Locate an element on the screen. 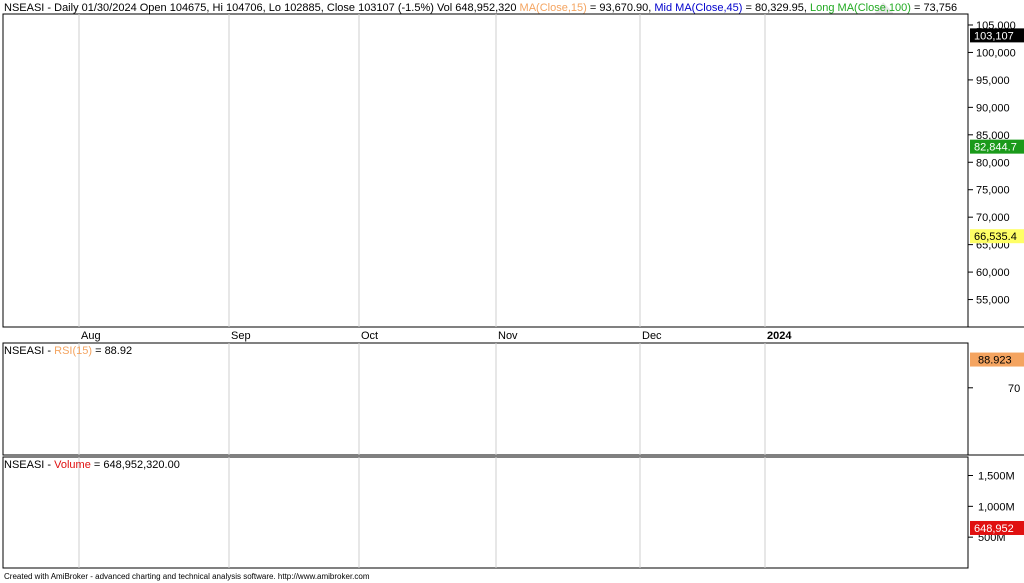  price-tag-label: 82,844.7 is located at coordinates (995, 148).